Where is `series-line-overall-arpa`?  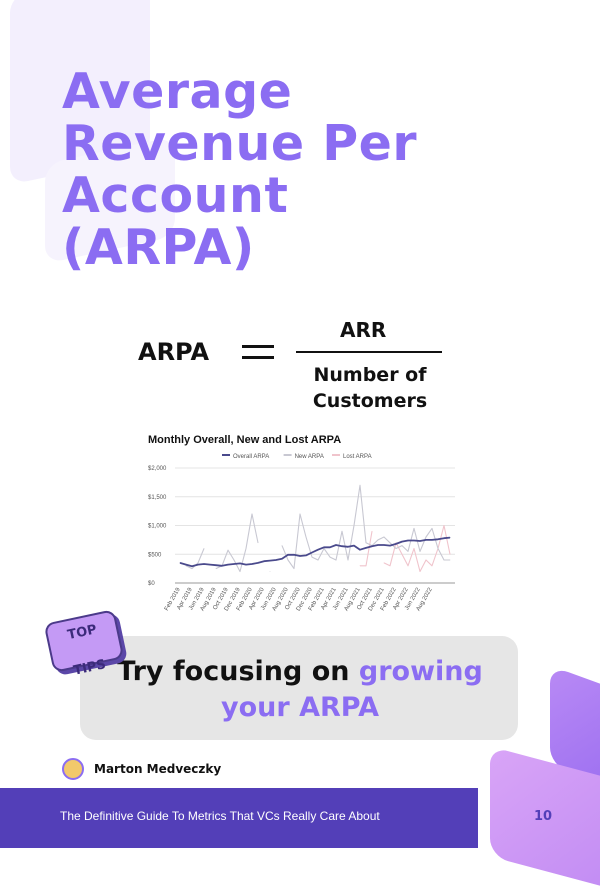 series-line-overall-arpa is located at coordinates (315, 552).